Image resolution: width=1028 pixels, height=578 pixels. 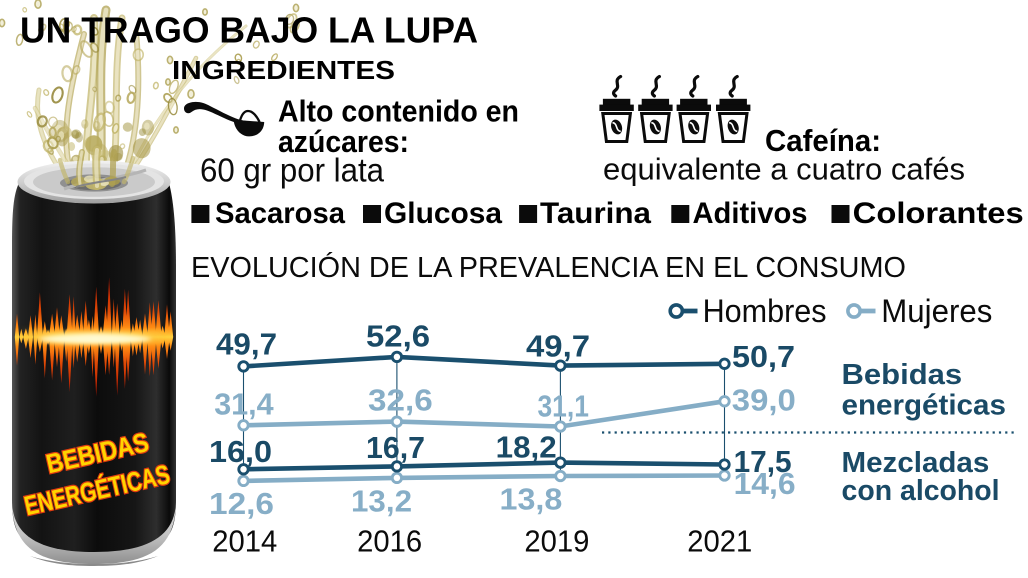 What do you see at coordinates (283, 70) in the screenshot?
I see `svg-text: INGREDIENTES` at bounding box center [283, 70].